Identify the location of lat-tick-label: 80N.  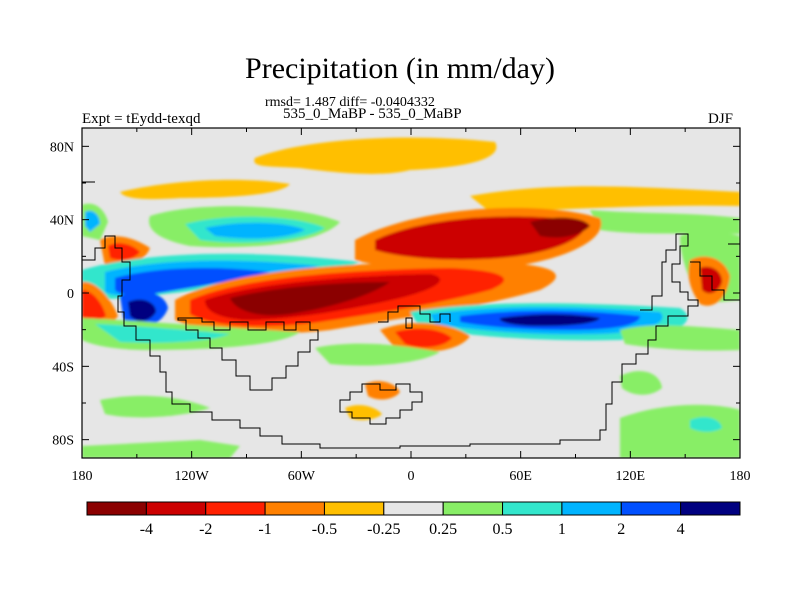
(62, 147).